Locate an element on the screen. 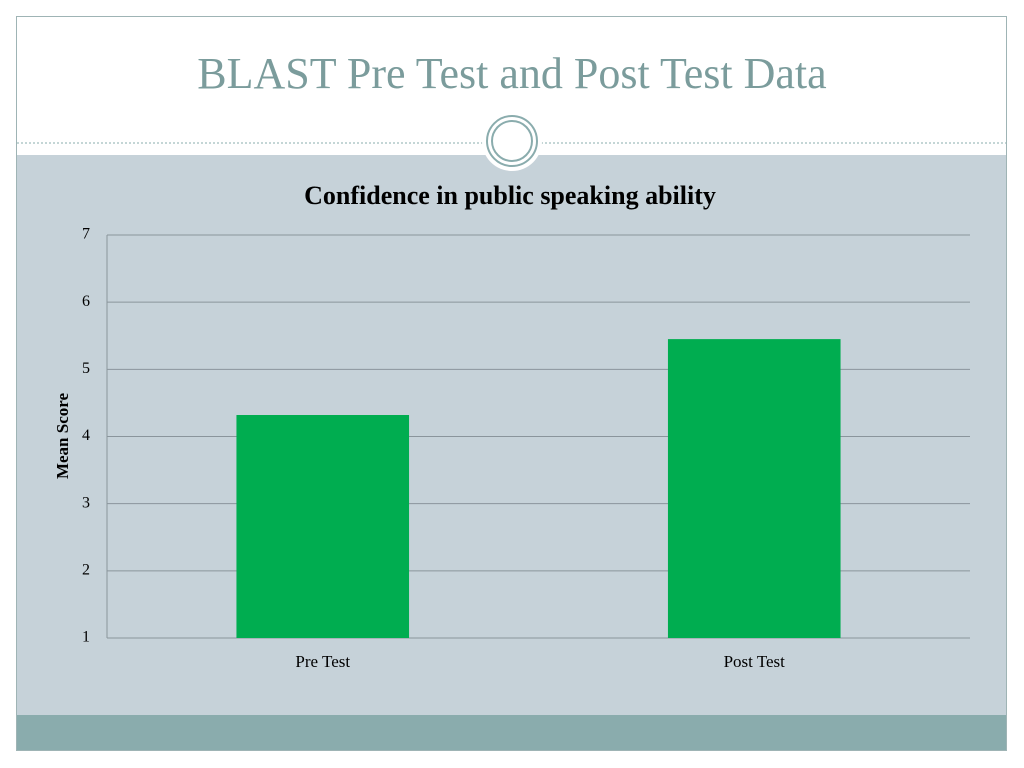 This screenshot has width=1024, height=768. footer-band is located at coordinates (511, 732).